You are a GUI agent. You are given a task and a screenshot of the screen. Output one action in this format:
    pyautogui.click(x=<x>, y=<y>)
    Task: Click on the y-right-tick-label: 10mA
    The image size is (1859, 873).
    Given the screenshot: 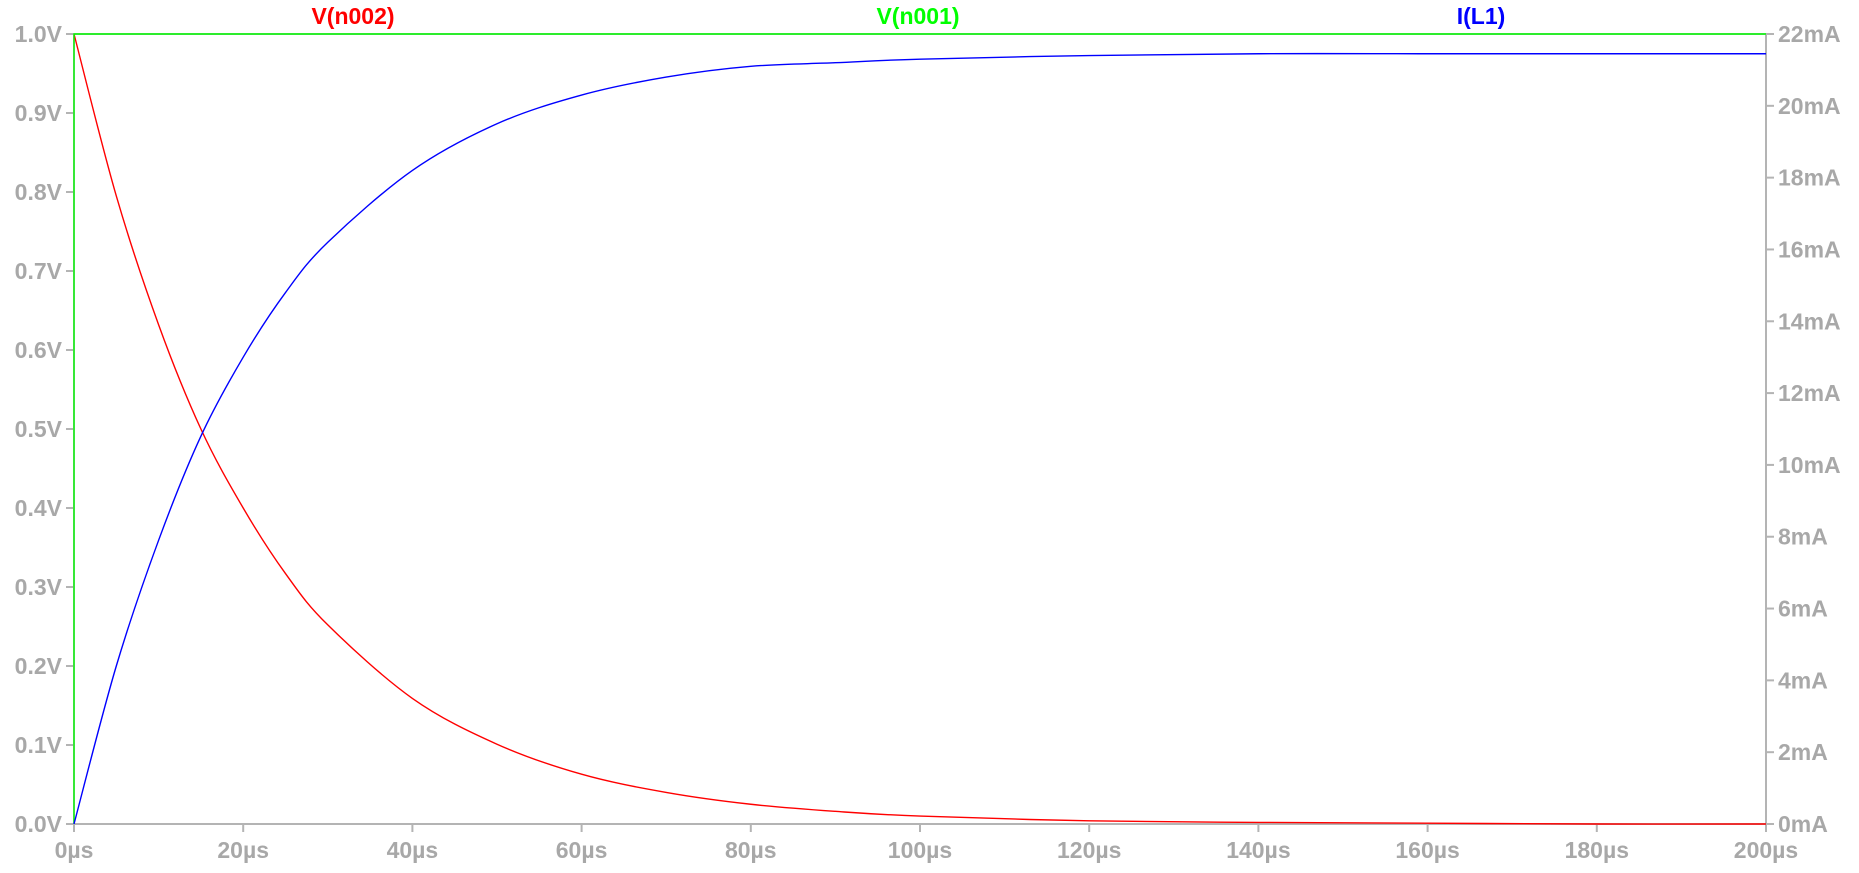 What is the action you would take?
    pyautogui.click(x=1809, y=465)
    